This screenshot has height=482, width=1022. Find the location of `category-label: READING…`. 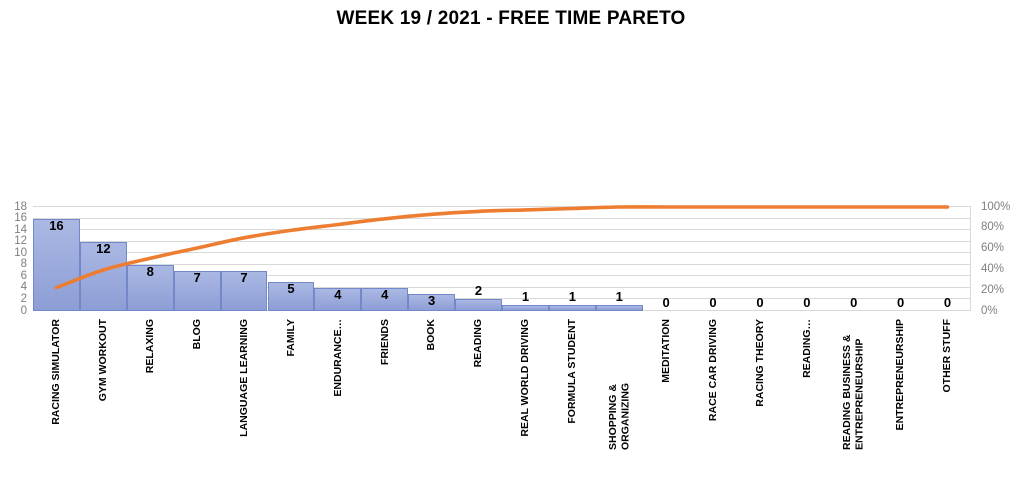

category-label: READING… is located at coordinates (806, 348).